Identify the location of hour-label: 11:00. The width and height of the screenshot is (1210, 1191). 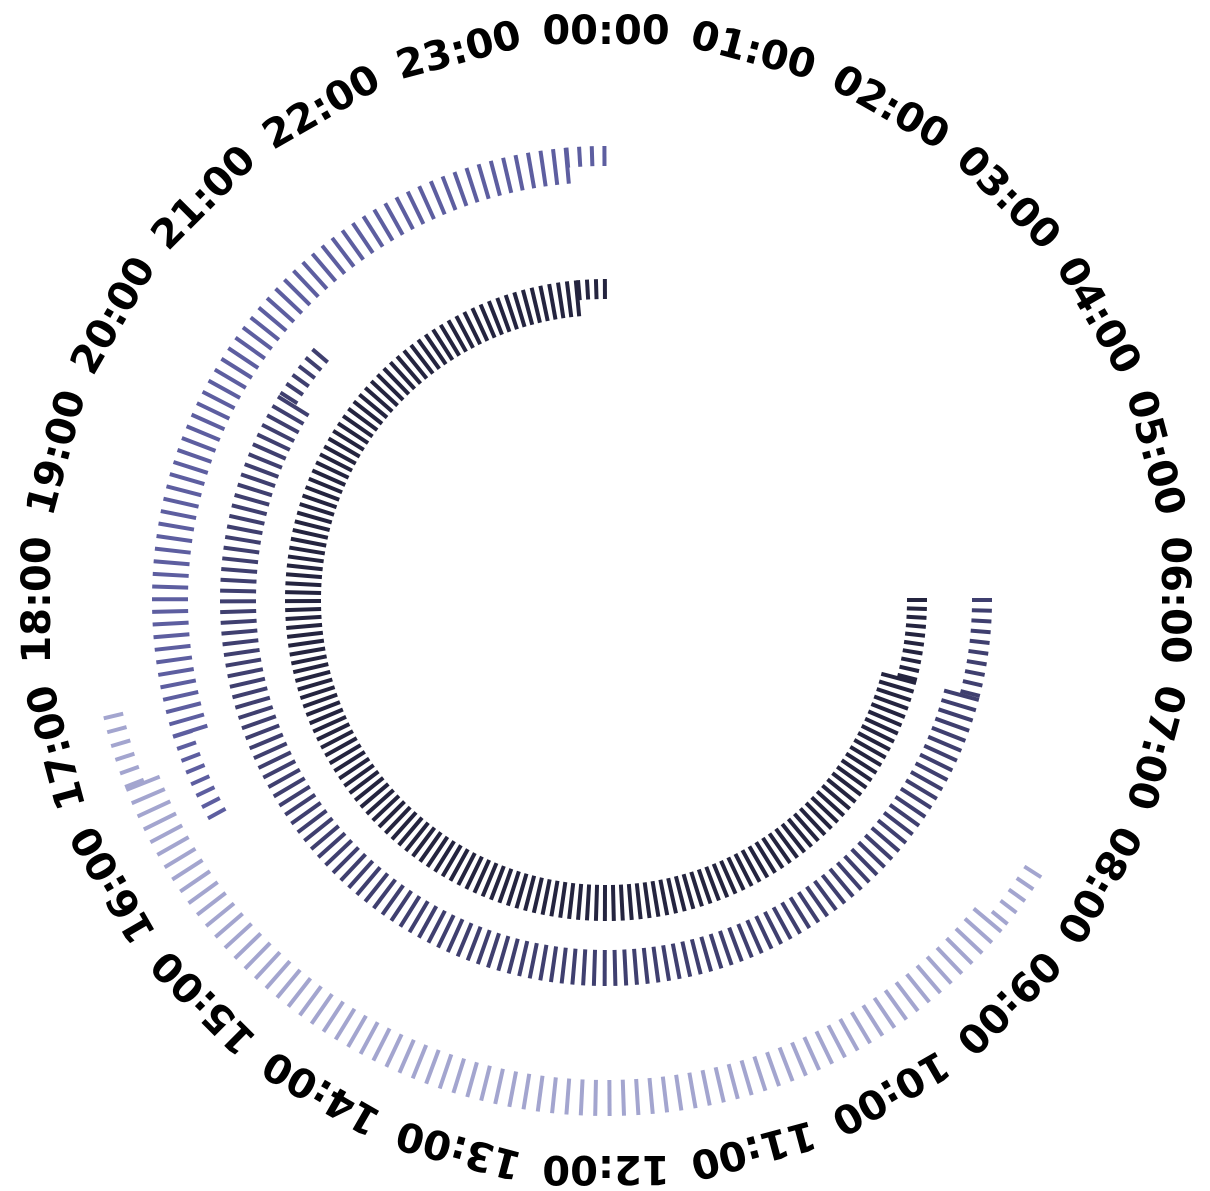
(753, 1149).